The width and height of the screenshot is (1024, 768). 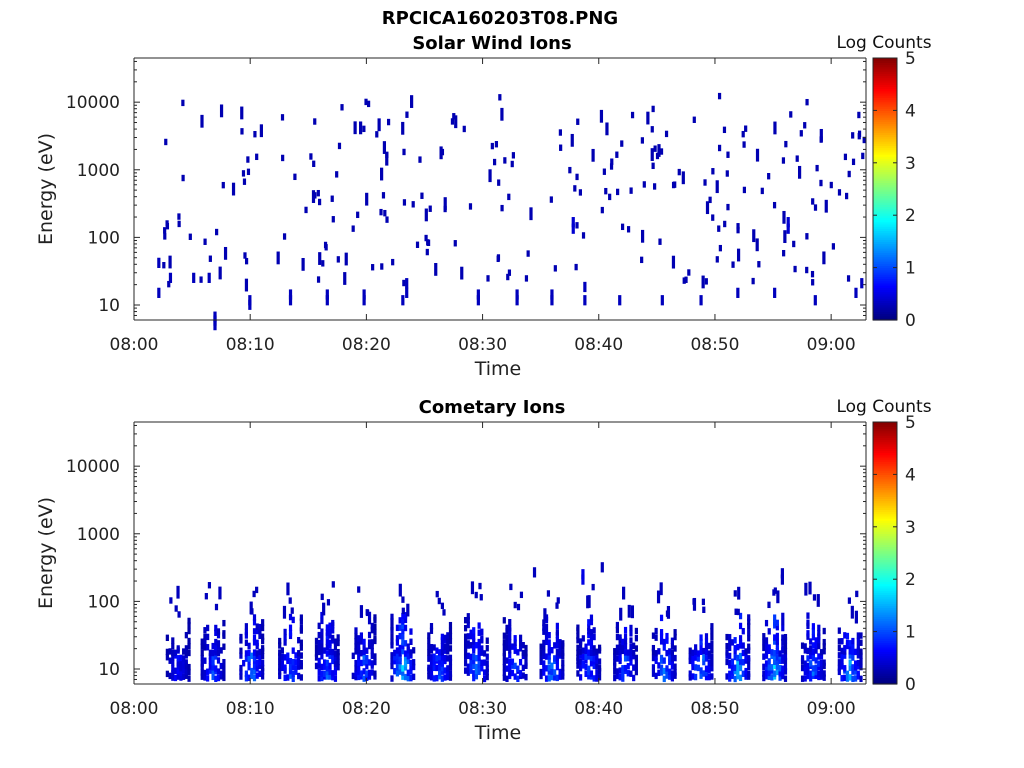 I want to click on colorbar-tick-label: 5, so click(x=910, y=59).